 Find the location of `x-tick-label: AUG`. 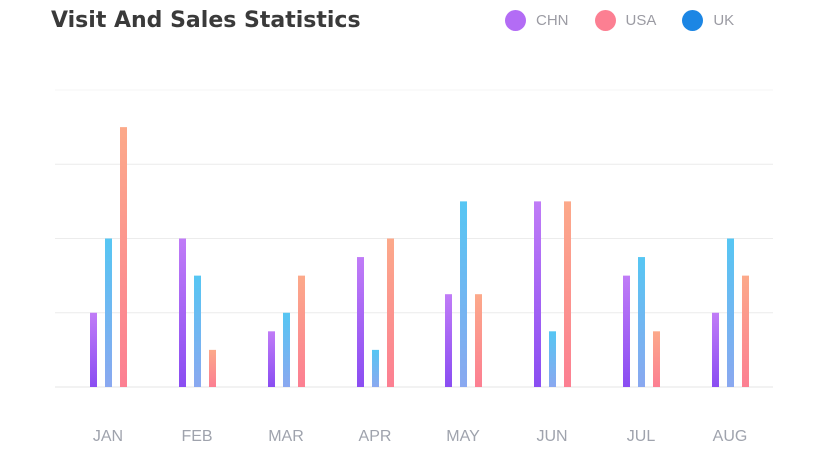

x-tick-label: AUG is located at coordinates (730, 436).